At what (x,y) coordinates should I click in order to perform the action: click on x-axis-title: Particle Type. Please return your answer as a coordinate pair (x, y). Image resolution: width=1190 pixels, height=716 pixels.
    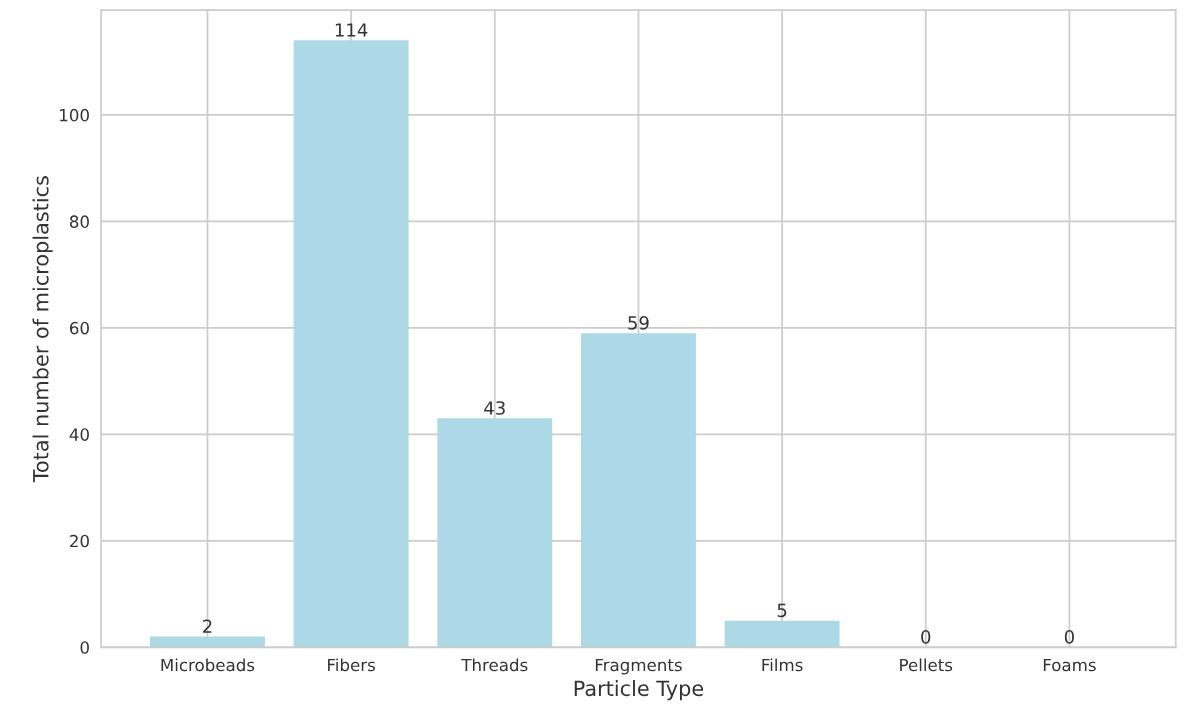
    Looking at the image, I should click on (639, 690).